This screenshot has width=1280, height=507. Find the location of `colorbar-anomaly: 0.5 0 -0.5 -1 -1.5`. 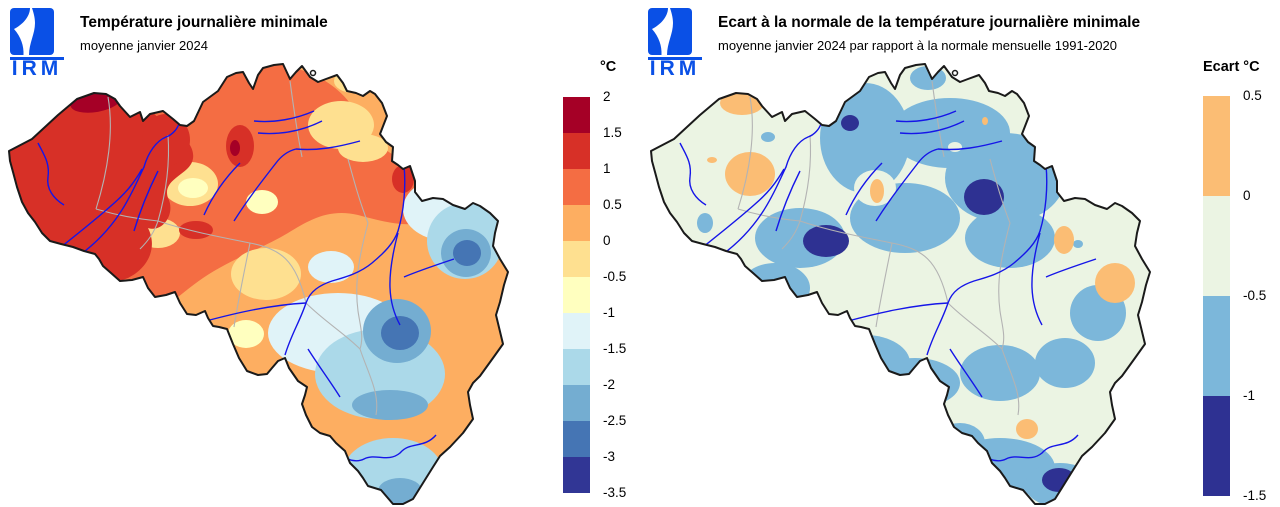

colorbar-anomaly: 0.5 0 -0.5 -1 -1.5 is located at coordinates (1241, 295).